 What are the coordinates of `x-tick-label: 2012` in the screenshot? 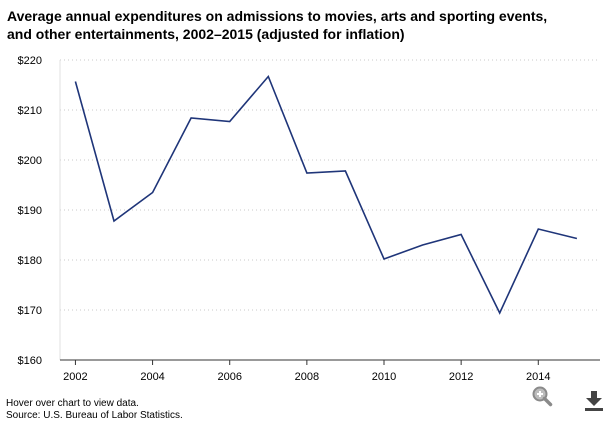 It's located at (461, 377).